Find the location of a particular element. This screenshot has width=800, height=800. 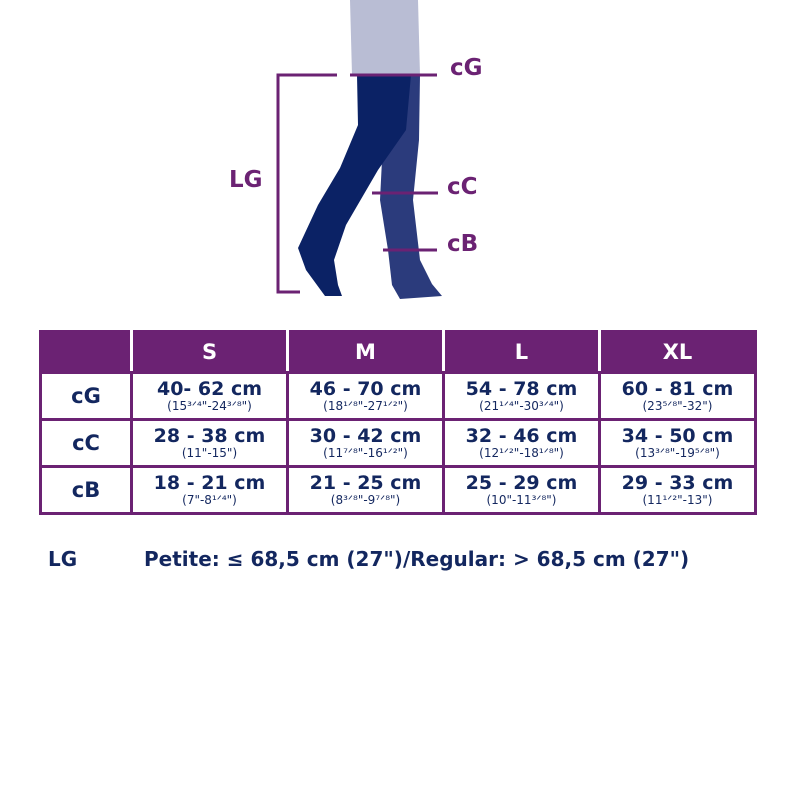

row-label: cG is located at coordinates (86, 396).